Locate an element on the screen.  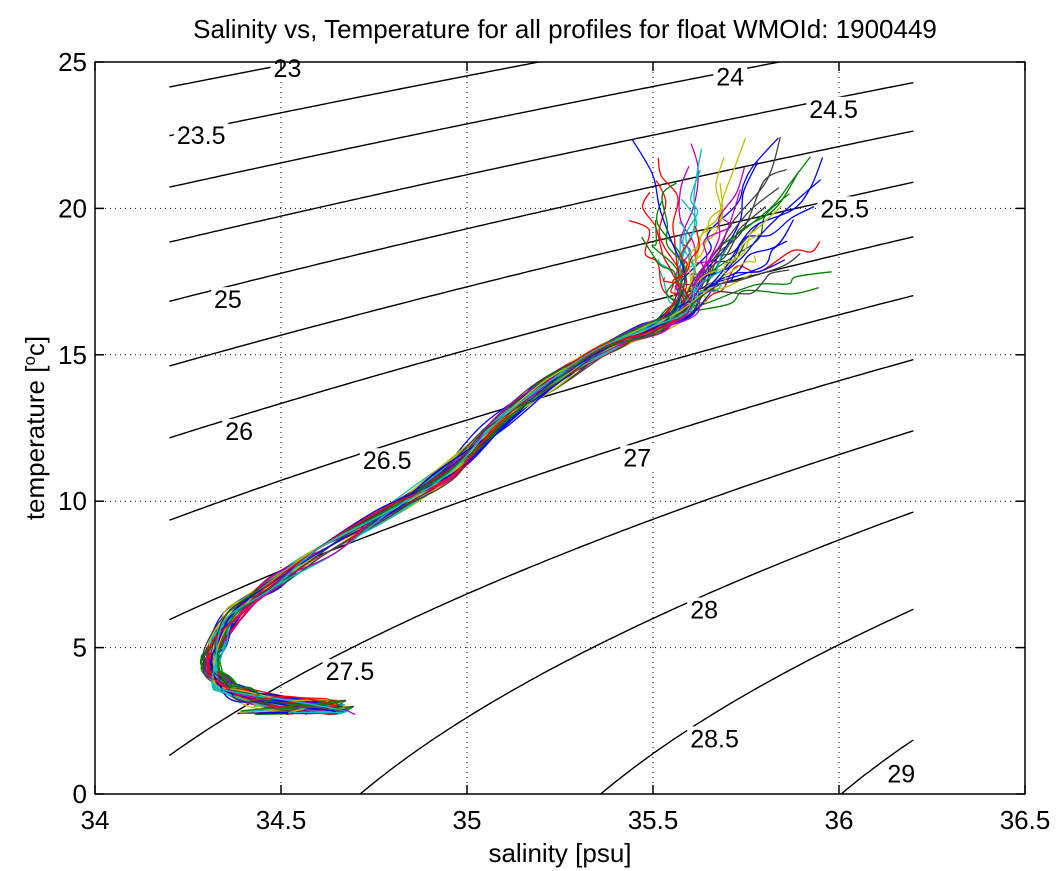
y-tick-label-4: 20 is located at coordinates (72, 208).